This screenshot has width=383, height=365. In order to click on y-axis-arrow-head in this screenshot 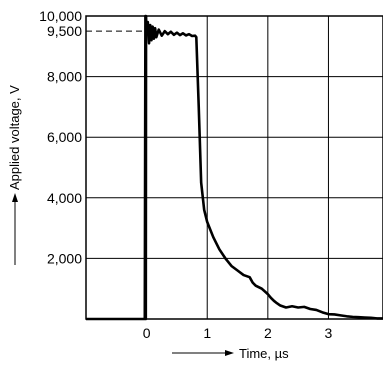, I will do `click(15, 197)`.